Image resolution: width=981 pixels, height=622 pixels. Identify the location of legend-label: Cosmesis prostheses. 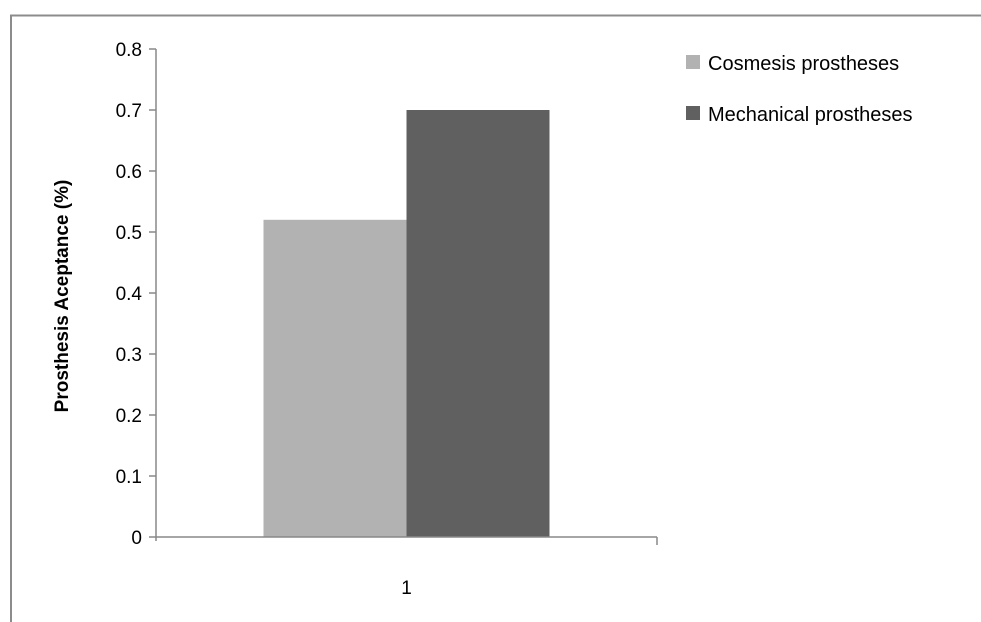
(803, 64).